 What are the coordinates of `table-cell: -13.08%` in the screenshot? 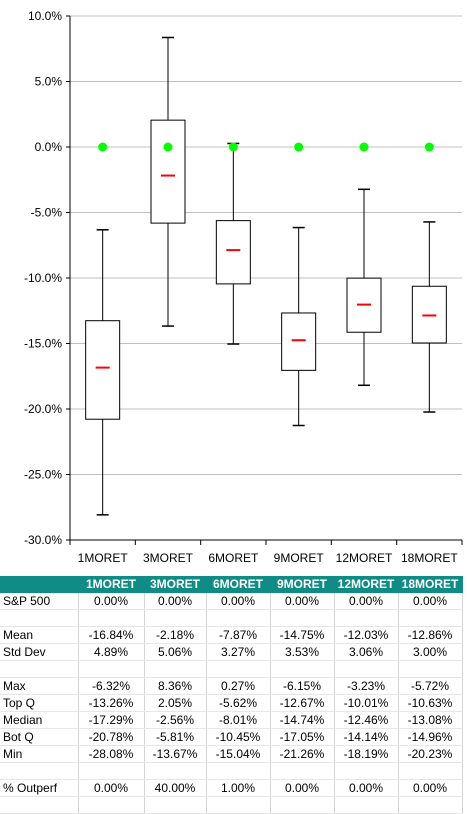 It's located at (430, 720).